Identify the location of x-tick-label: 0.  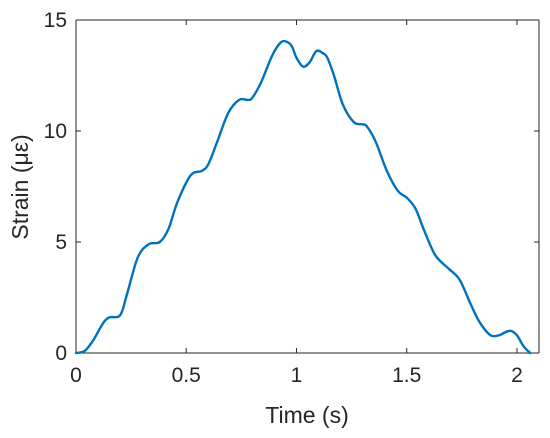
(76, 375).